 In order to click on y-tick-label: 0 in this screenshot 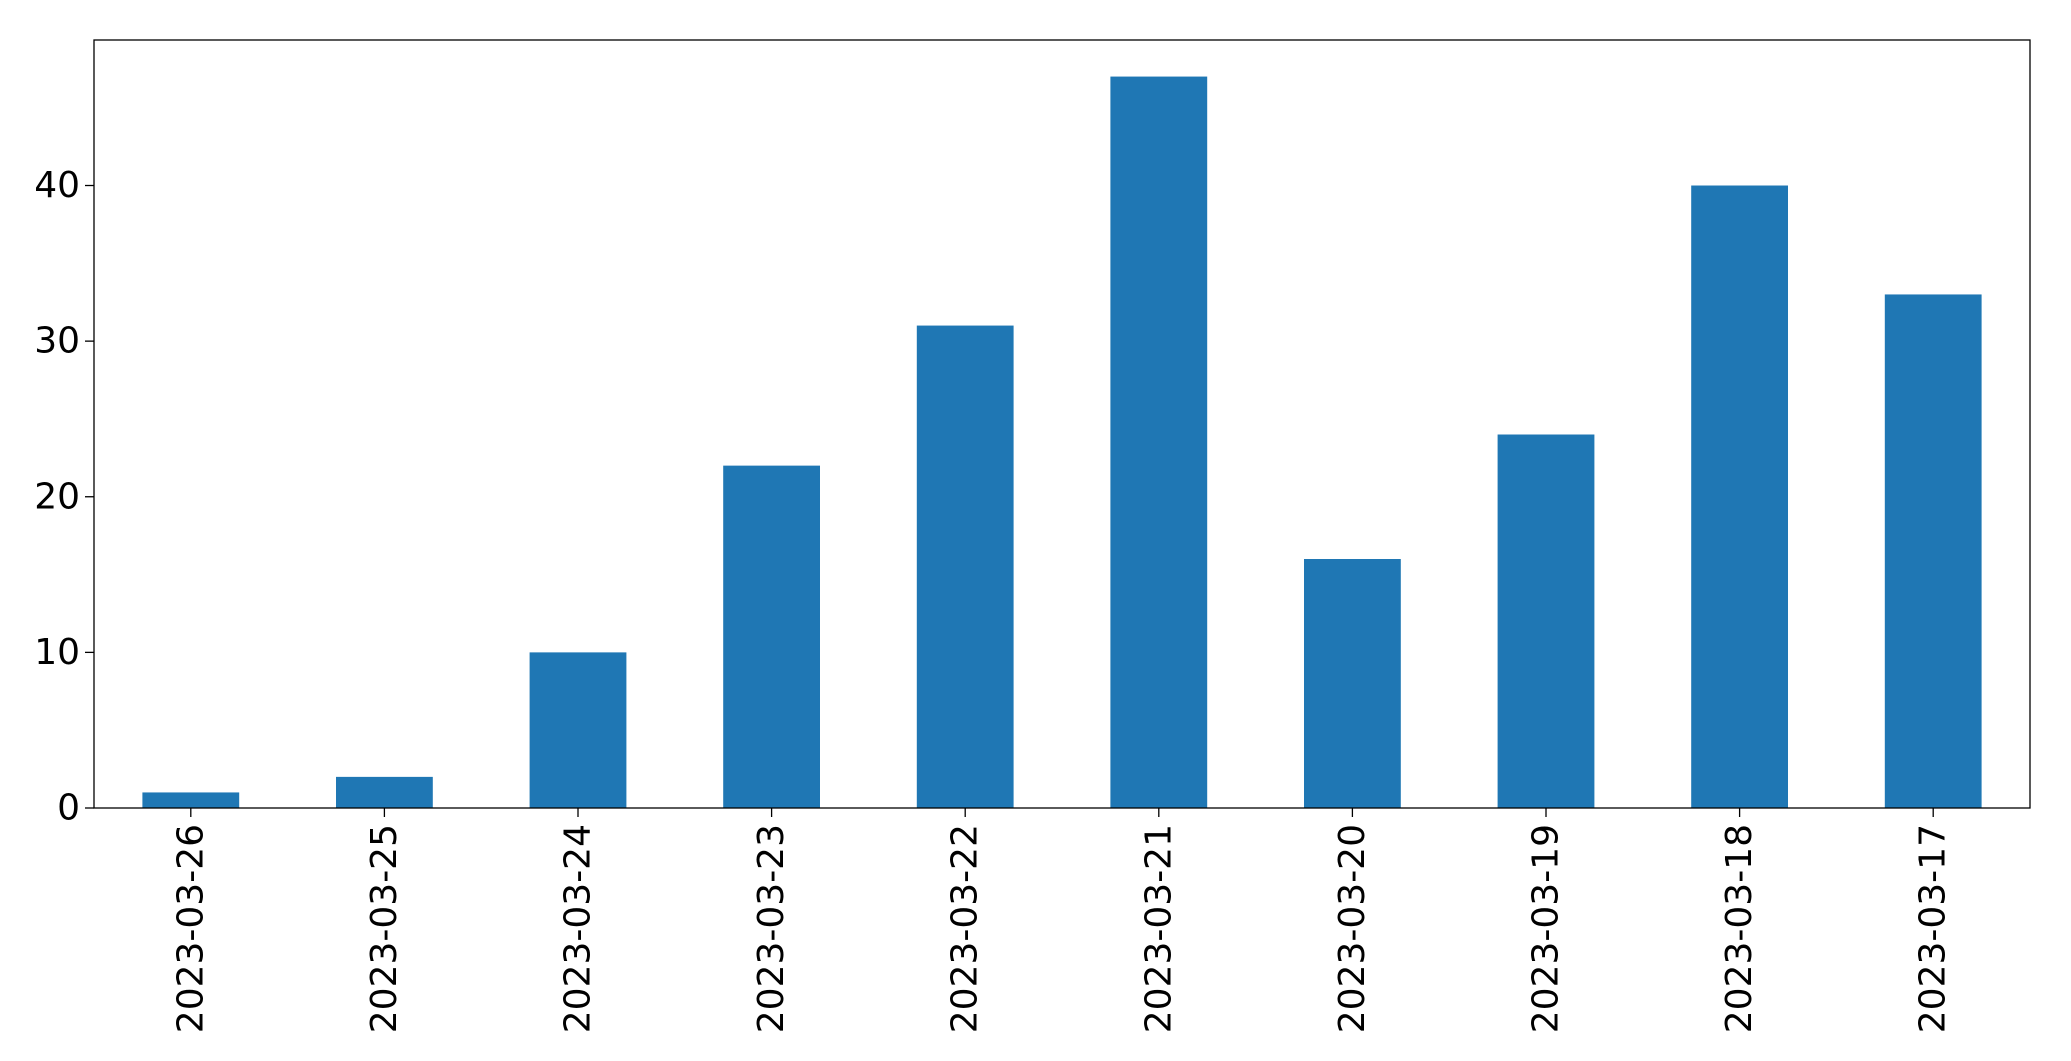, I will do `click(68, 808)`.